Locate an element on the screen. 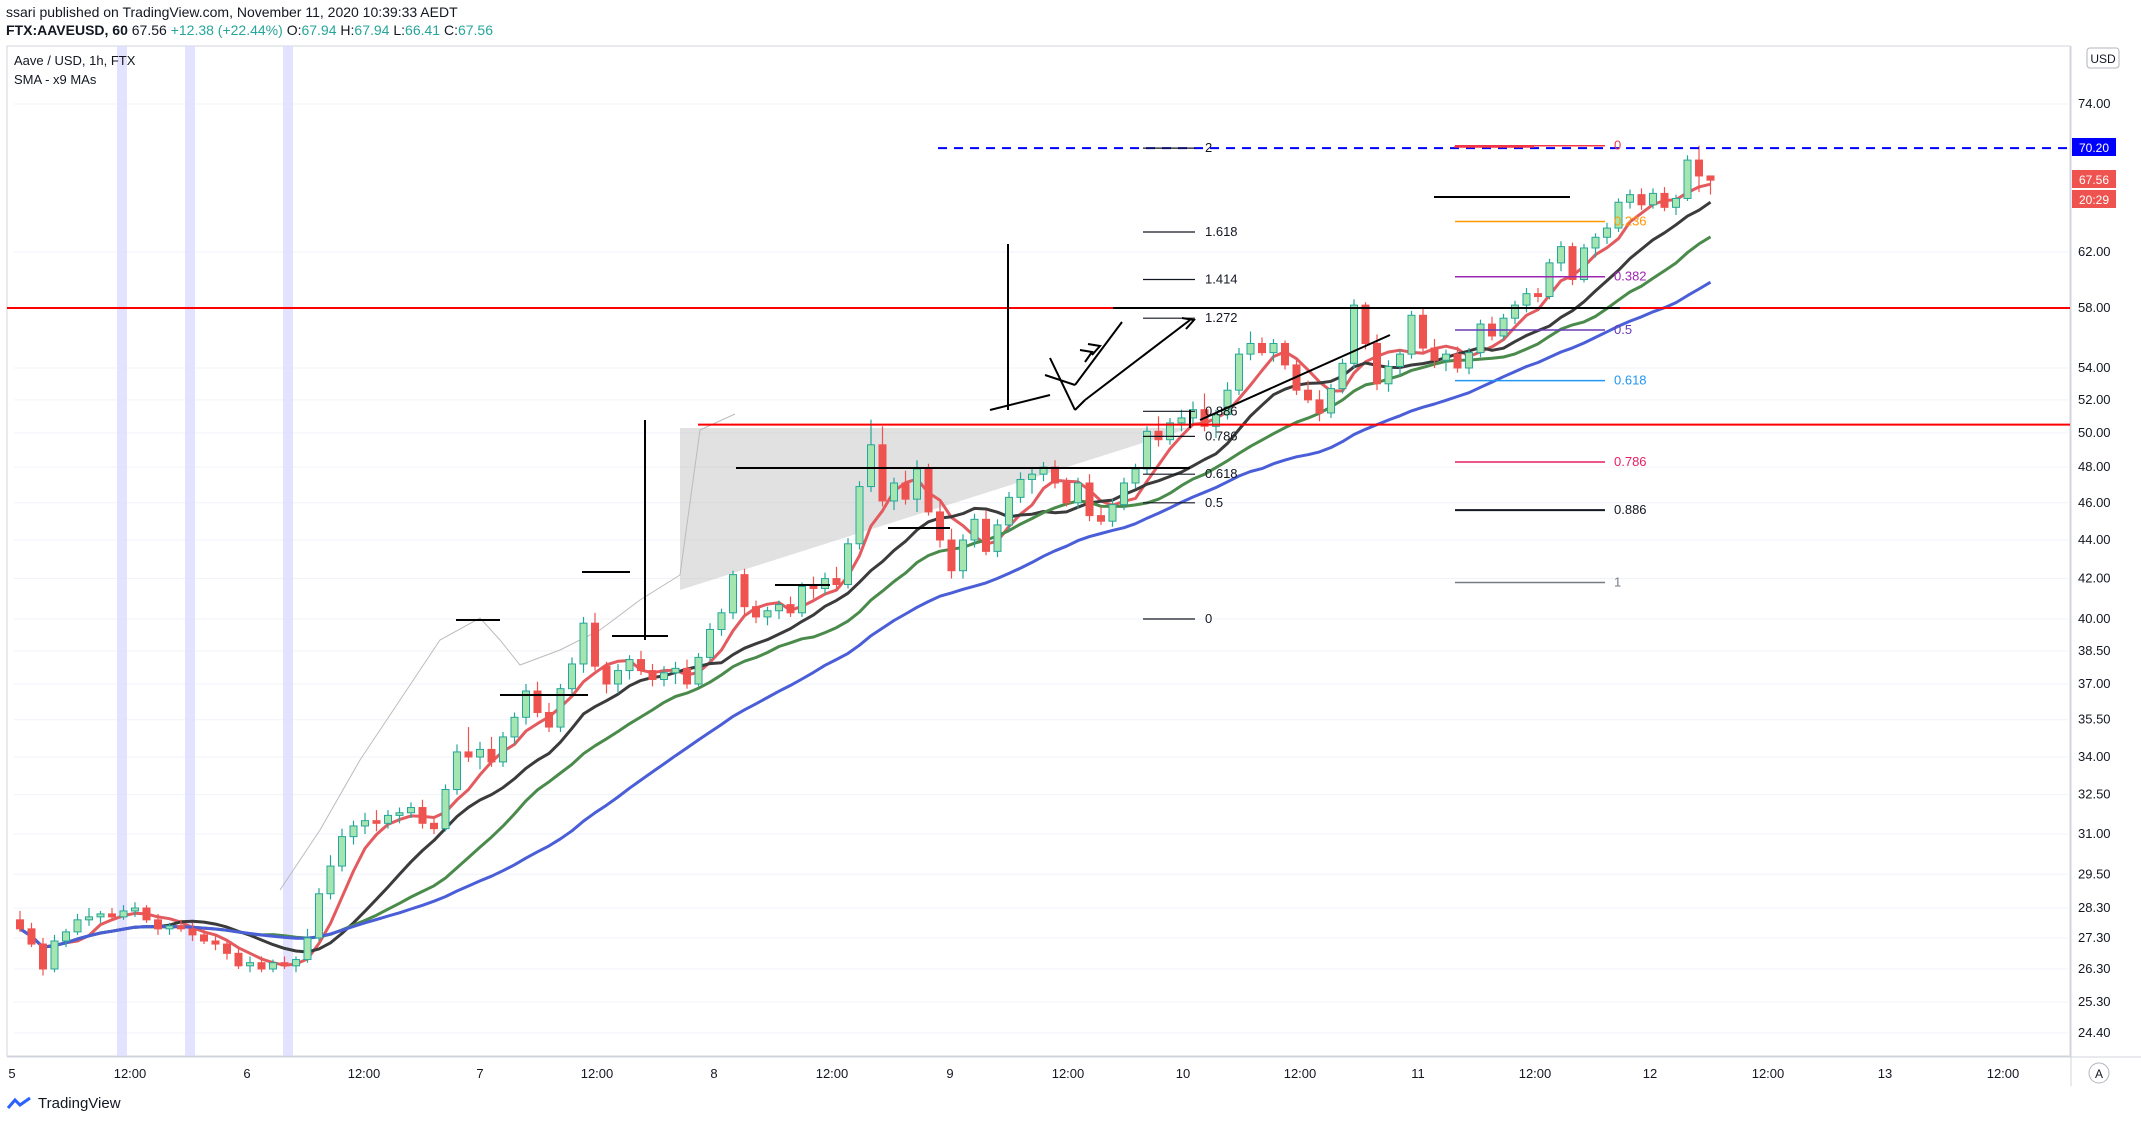  brand-name: TradingView is located at coordinates (79, 1103).